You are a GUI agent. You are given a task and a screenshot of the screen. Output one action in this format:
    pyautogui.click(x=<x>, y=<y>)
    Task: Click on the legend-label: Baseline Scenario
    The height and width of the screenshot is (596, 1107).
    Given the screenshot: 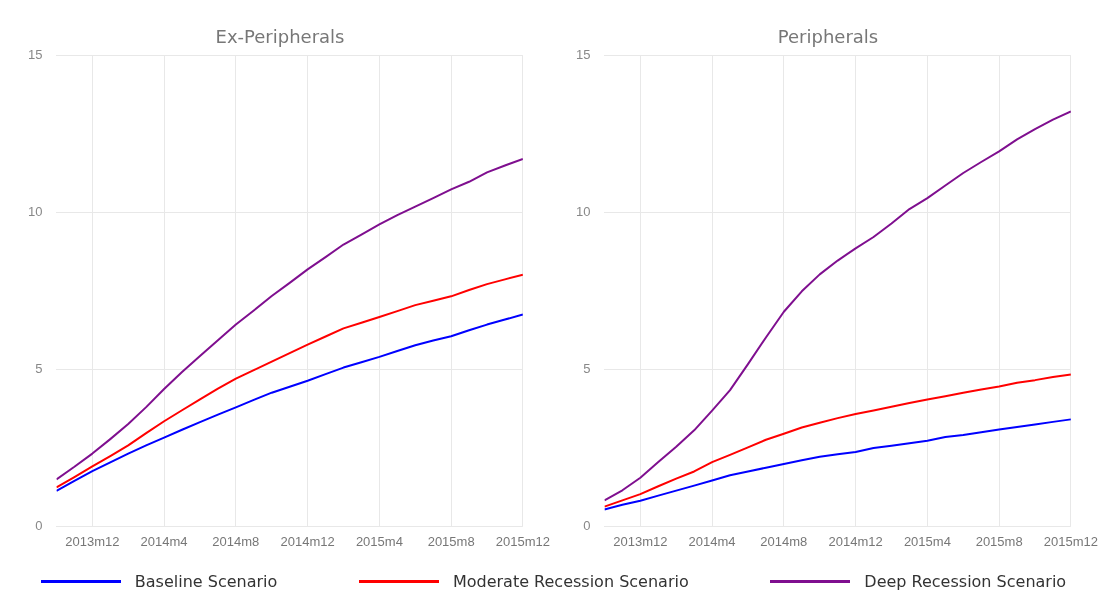 What is the action you would take?
    pyautogui.click(x=206, y=581)
    